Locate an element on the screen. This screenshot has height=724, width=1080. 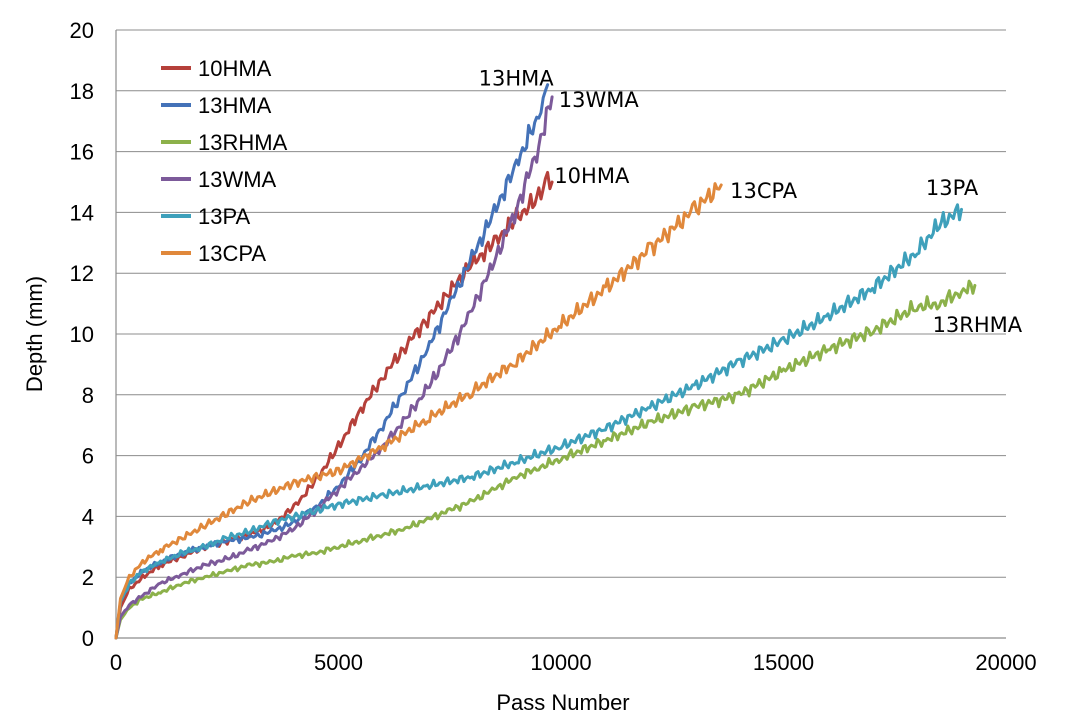
y-tick-label: 14 is located at coordinates (82, 212).